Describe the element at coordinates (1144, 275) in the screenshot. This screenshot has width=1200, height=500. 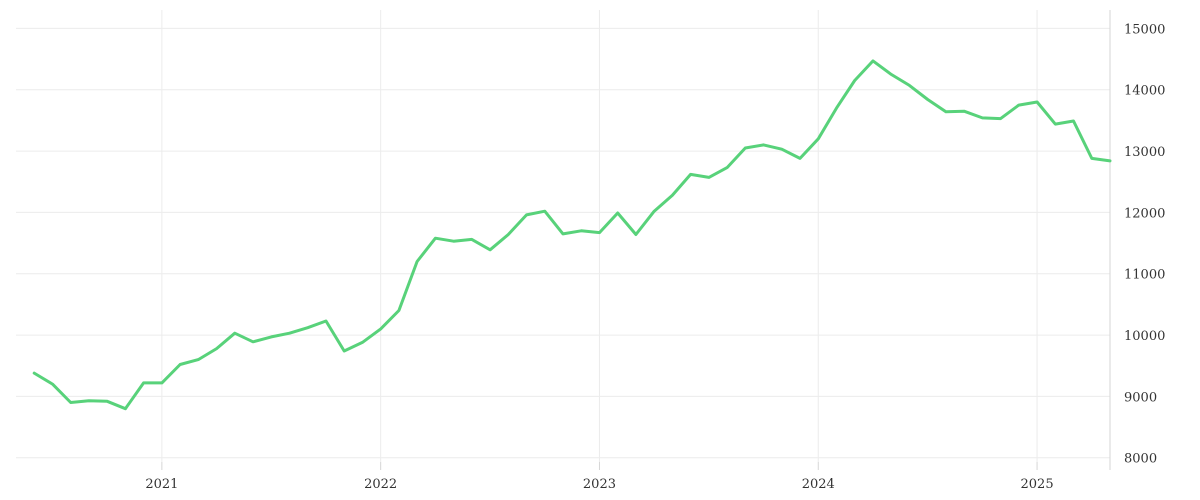
I see `y-tick-label: 11000` at that location.